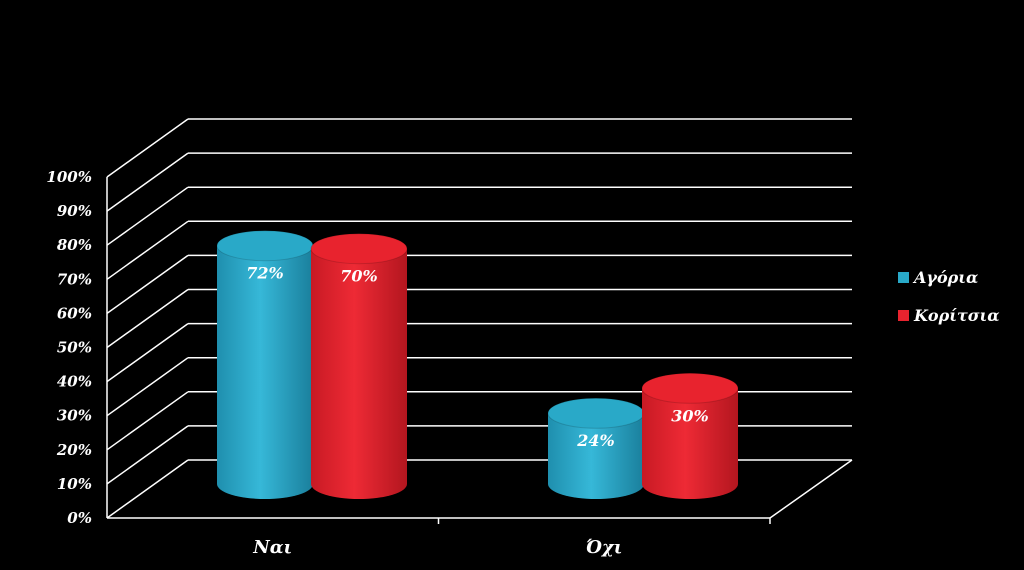  What do you see at coordinates (689, 415) in the screenshot?
I see `data-label: 30%` at bounding box center [689, 415].